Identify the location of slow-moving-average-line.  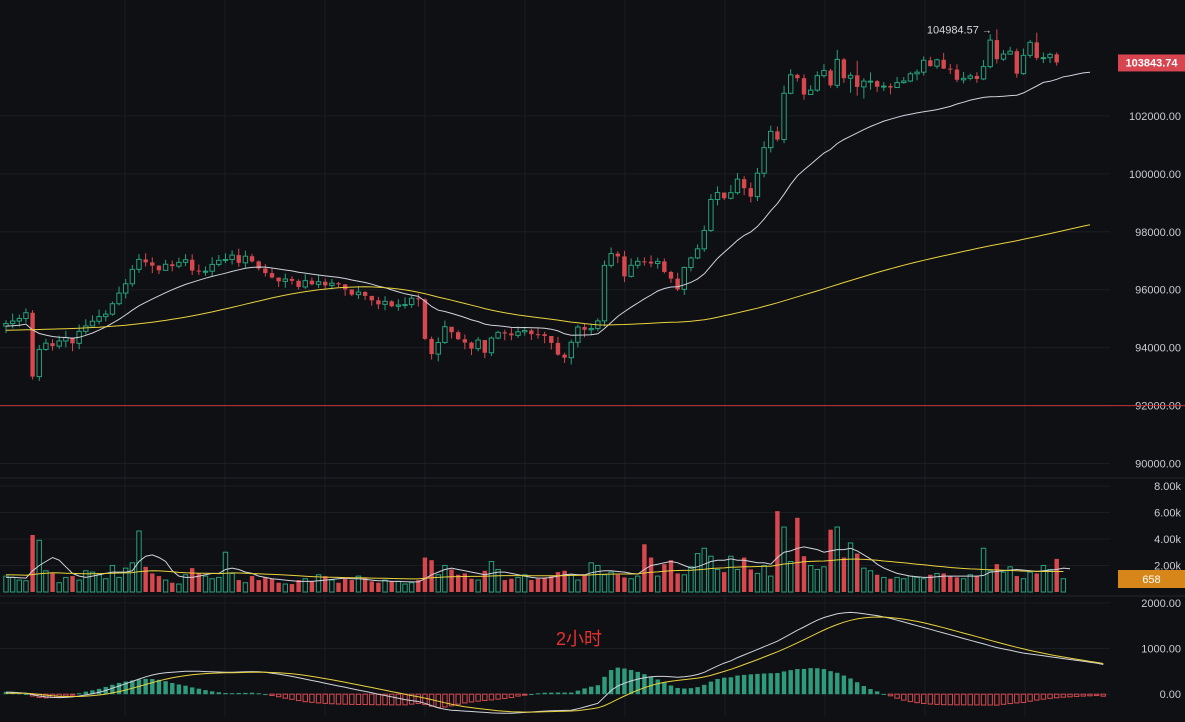
(548, 277).